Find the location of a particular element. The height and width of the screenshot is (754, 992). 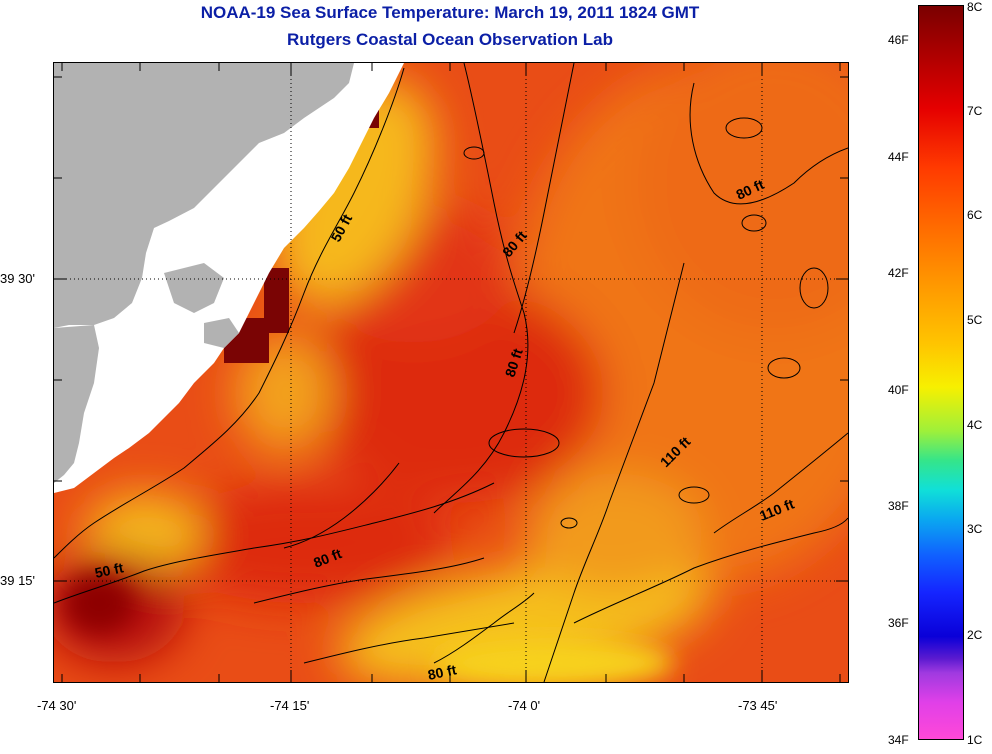

colorbar-label-34f: 34F is located at coordinates (898, 740).